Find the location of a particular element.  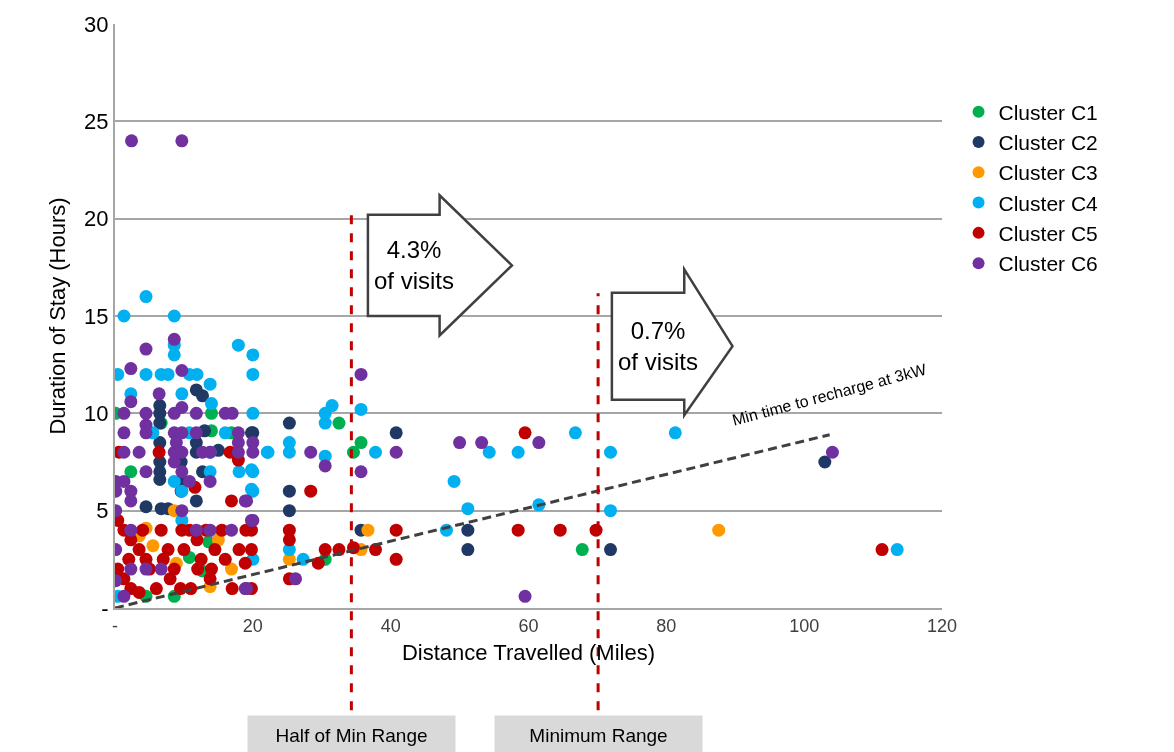

annotation: 0.7% of visits is located at coordinates (658, 346).